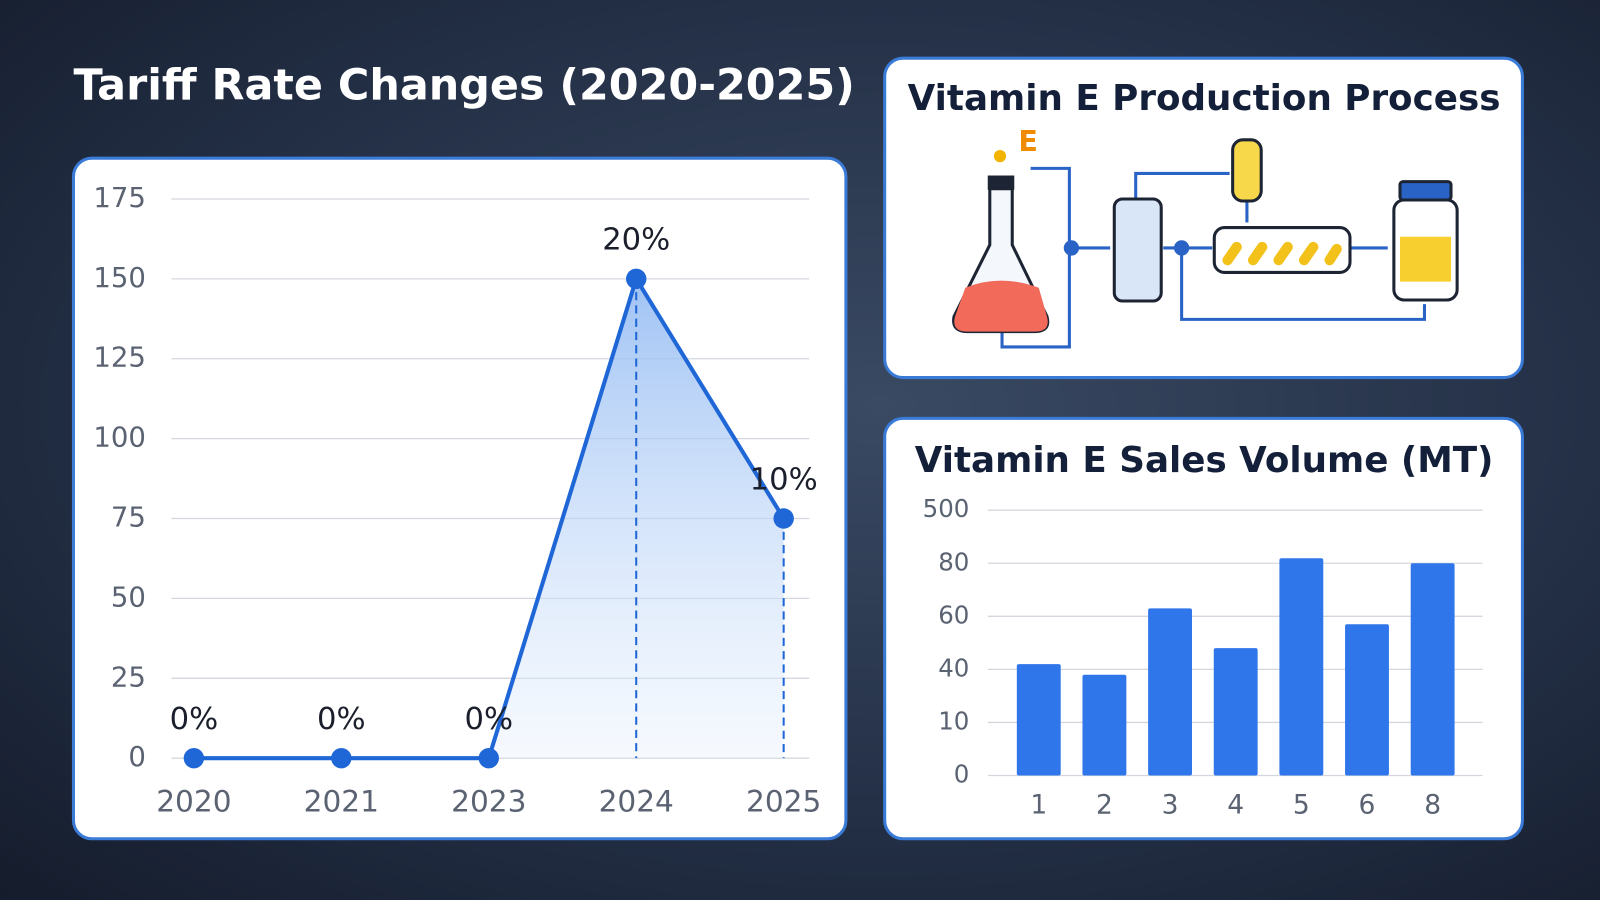 The image size is (1600, 900). What do you see at coordinates (128, 677) in the screenshot?
I see `y-tick-label: 25` at bounding box center [128, 677].